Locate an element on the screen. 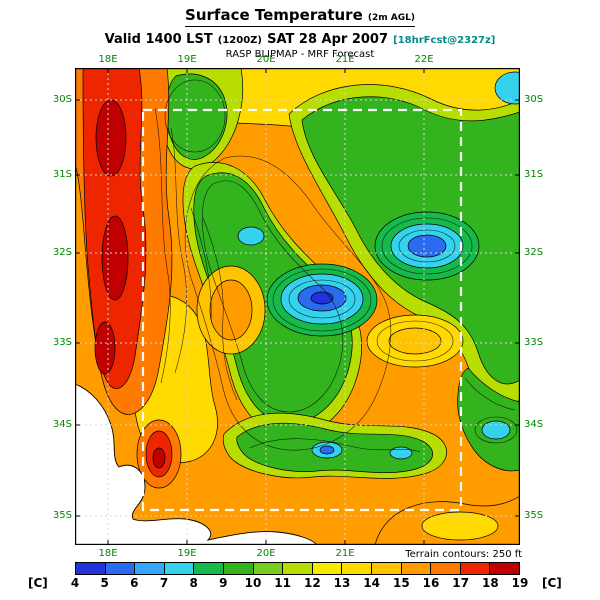  colorbar-number: 14 is located at coordinates (372, 583).